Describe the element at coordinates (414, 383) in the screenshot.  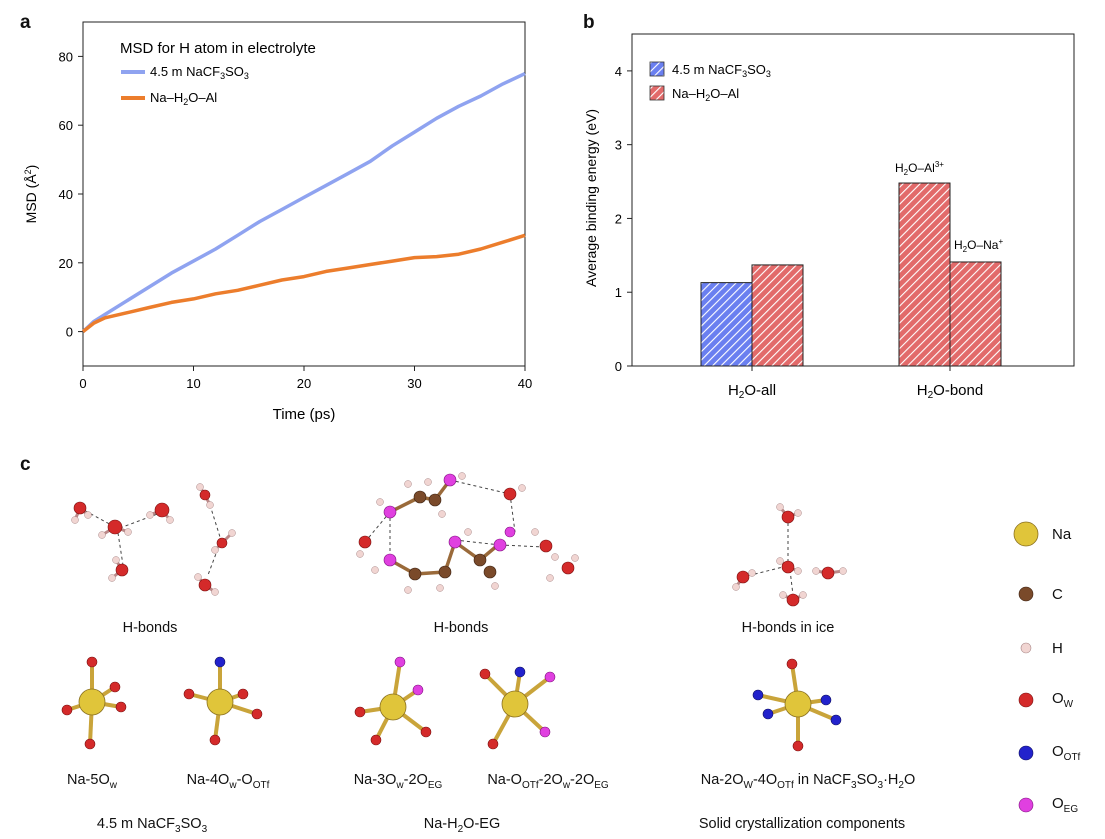
I see `chart-a-xtick-label: 30` at that location.